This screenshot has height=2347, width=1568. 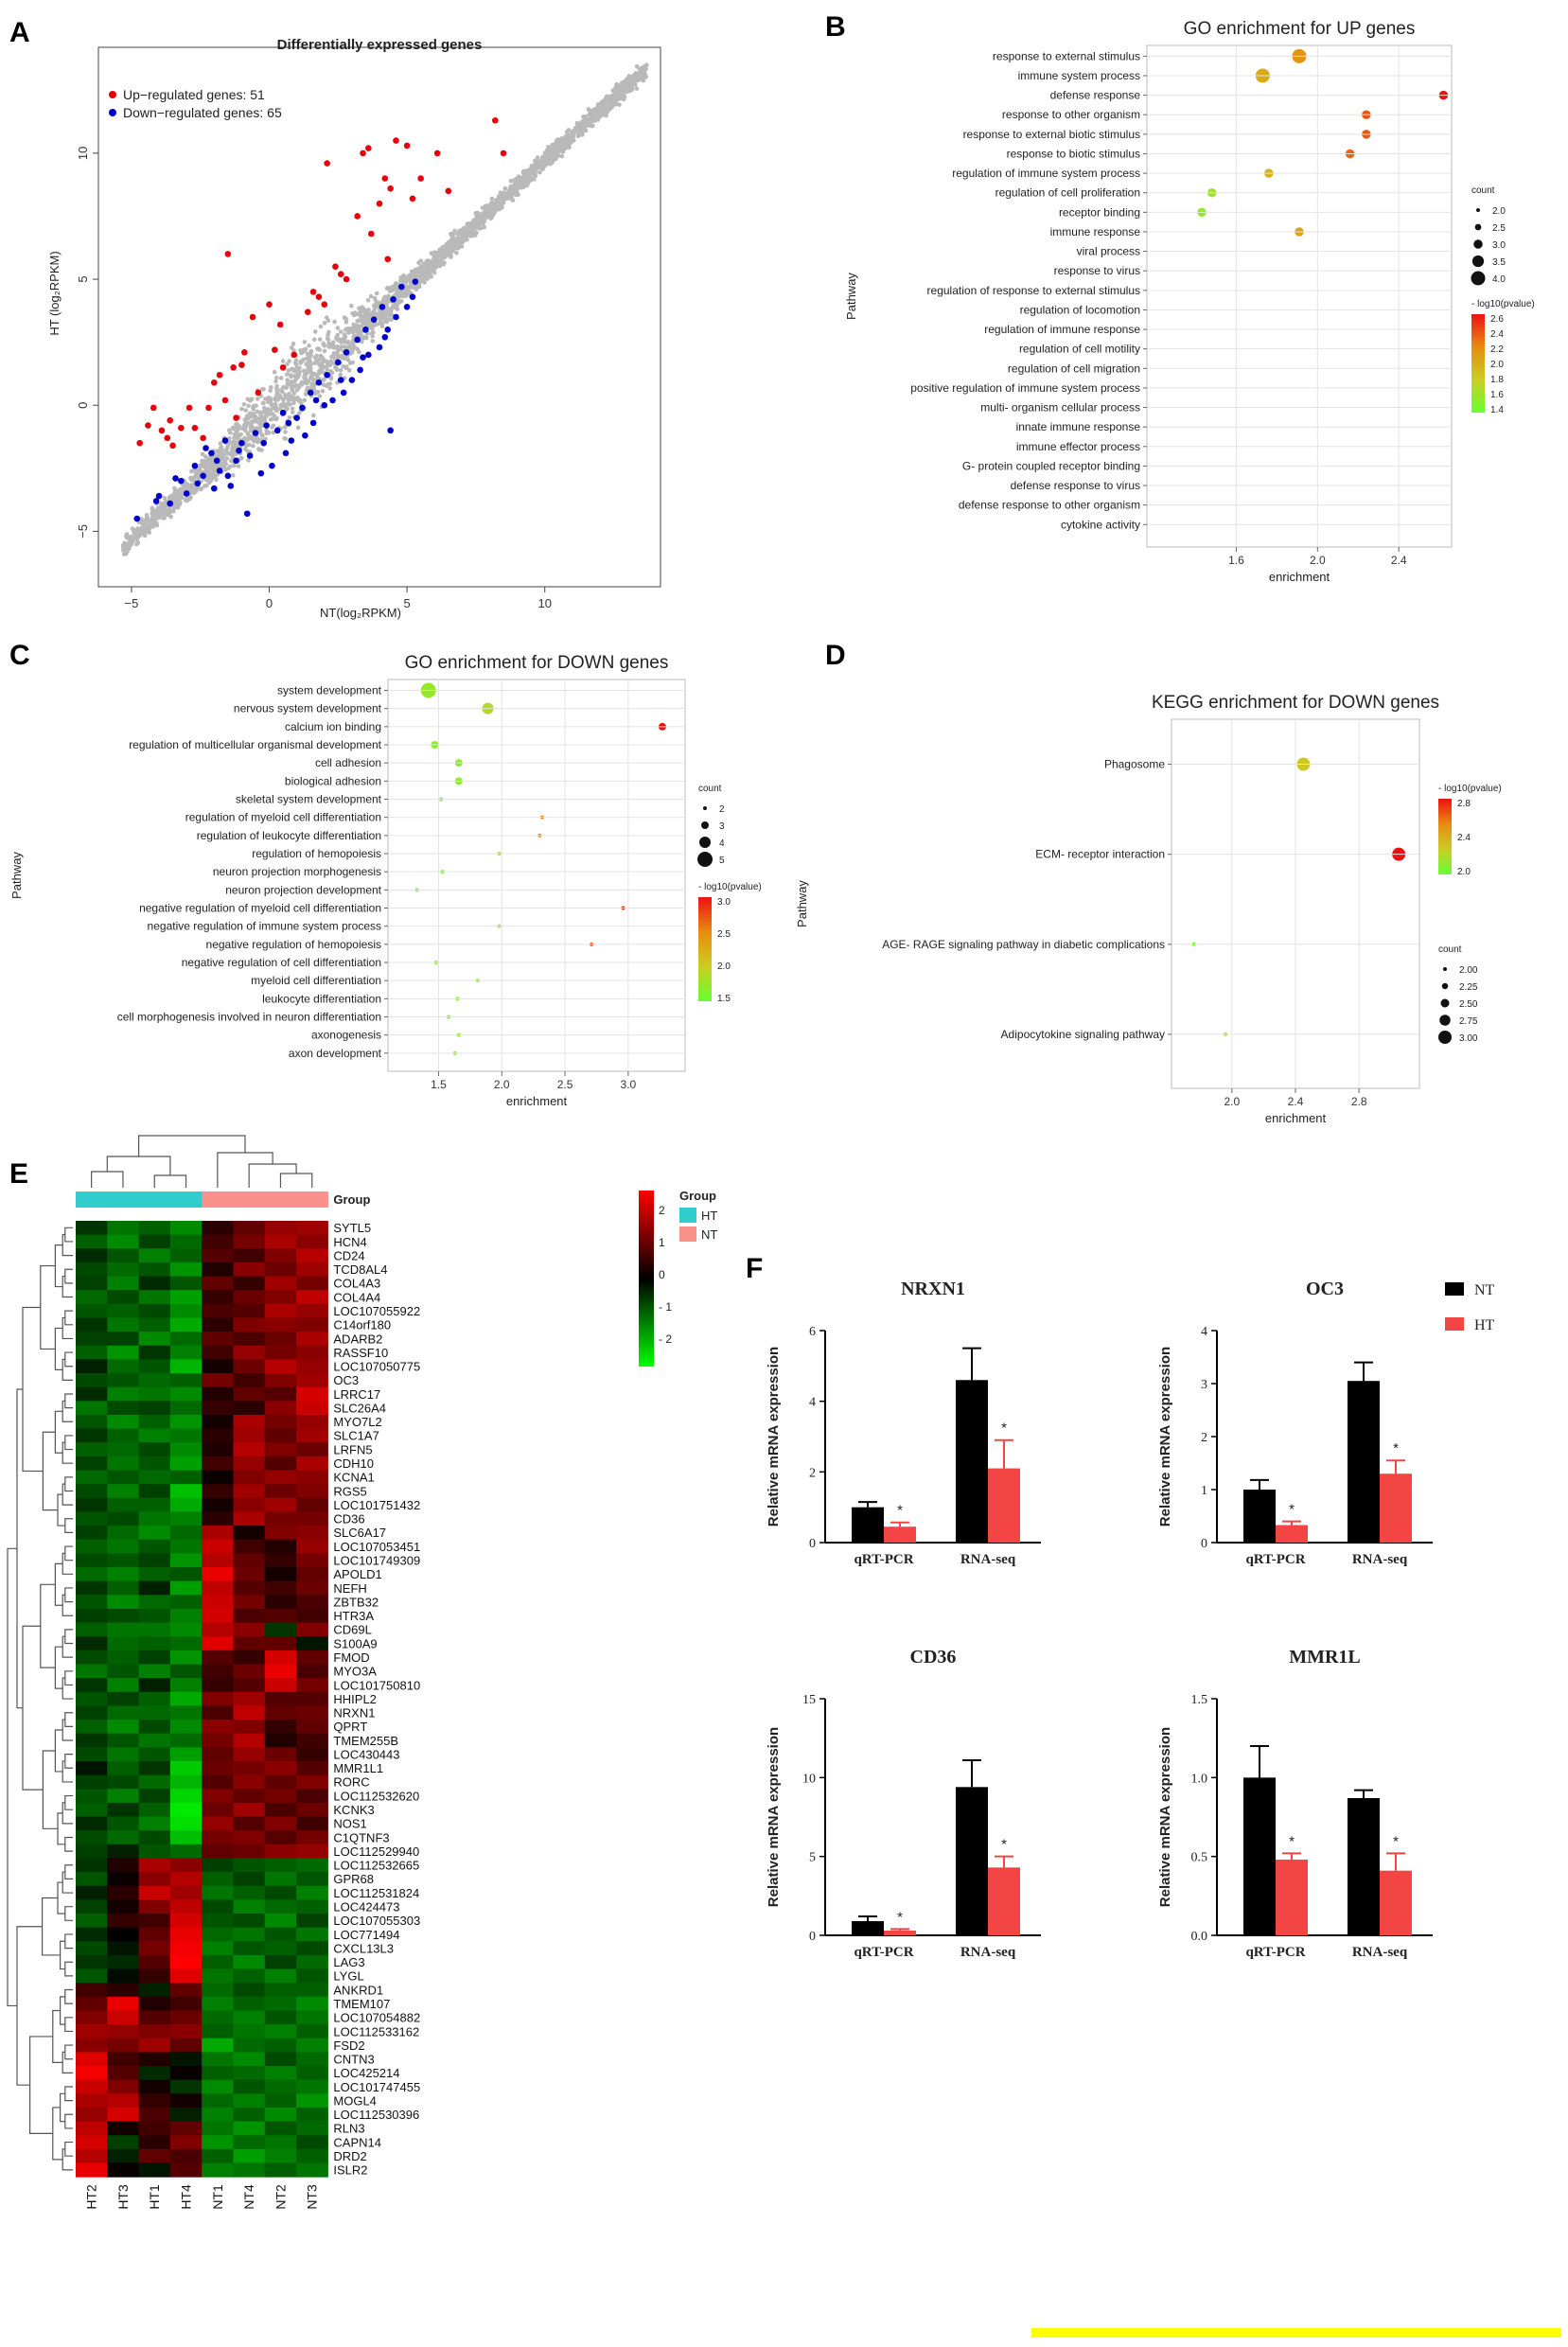 What do you see at coordinates (154, 1199) in the screenshot?
I see `group-color-cell` at bounding box center [154, 1199].